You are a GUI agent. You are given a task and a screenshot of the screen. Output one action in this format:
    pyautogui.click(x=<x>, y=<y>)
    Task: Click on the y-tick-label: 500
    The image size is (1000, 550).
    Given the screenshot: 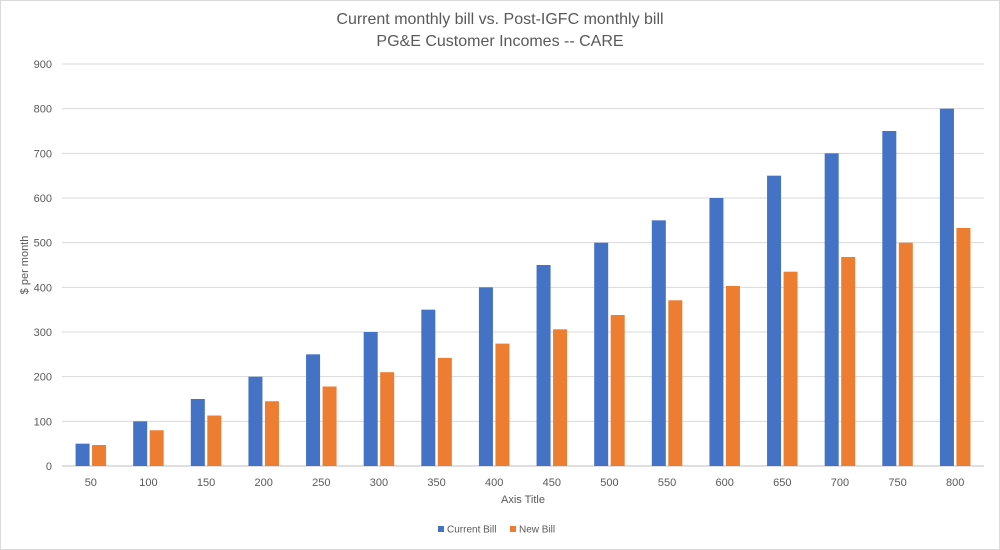 What is the action you would take?
    pyautogui.click(x=43, y=244)
    